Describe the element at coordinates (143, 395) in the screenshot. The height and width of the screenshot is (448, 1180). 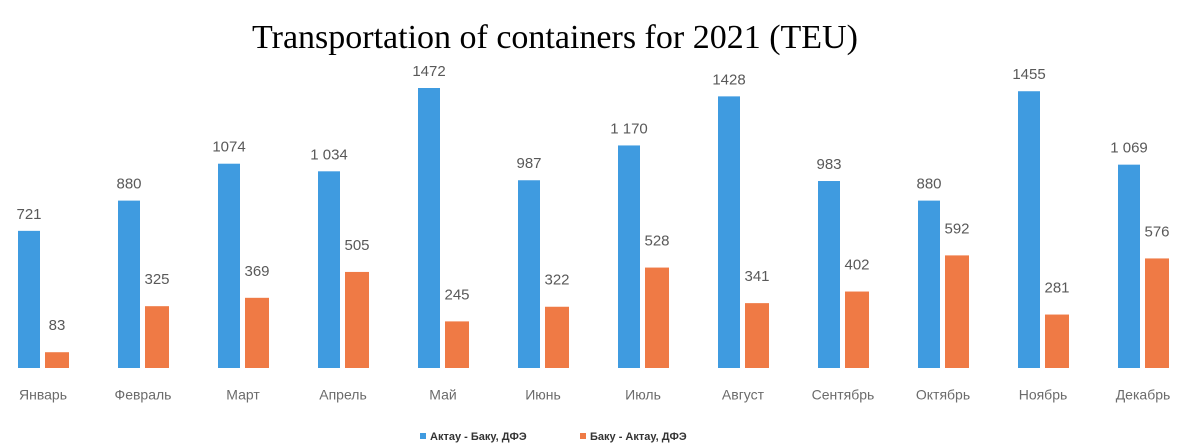
I see `x-tick-label: Февраль` at that location.